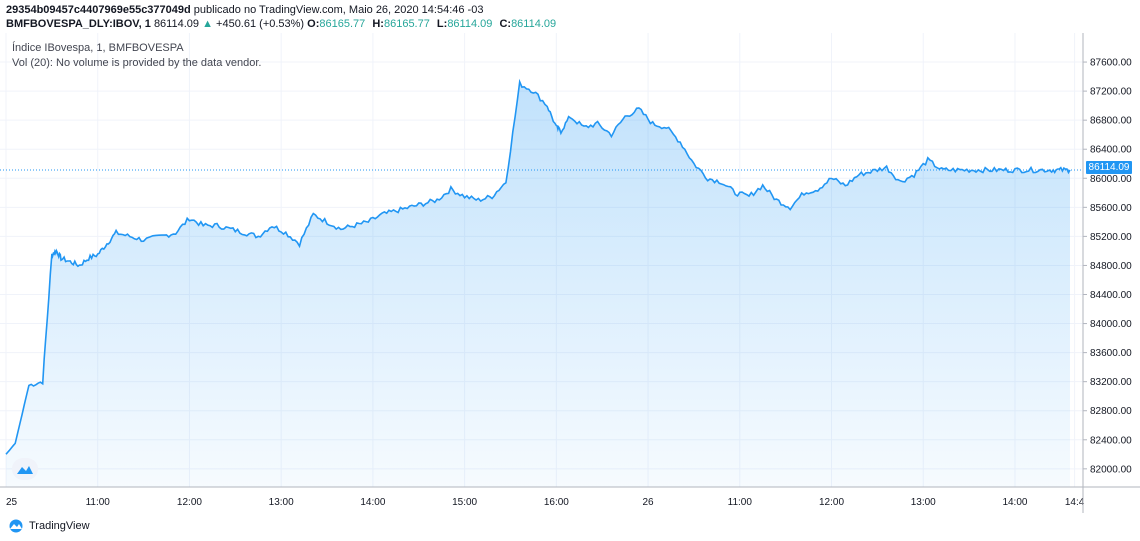  I want to click on y-tick-label: 87200.00, so click(1111, 92).